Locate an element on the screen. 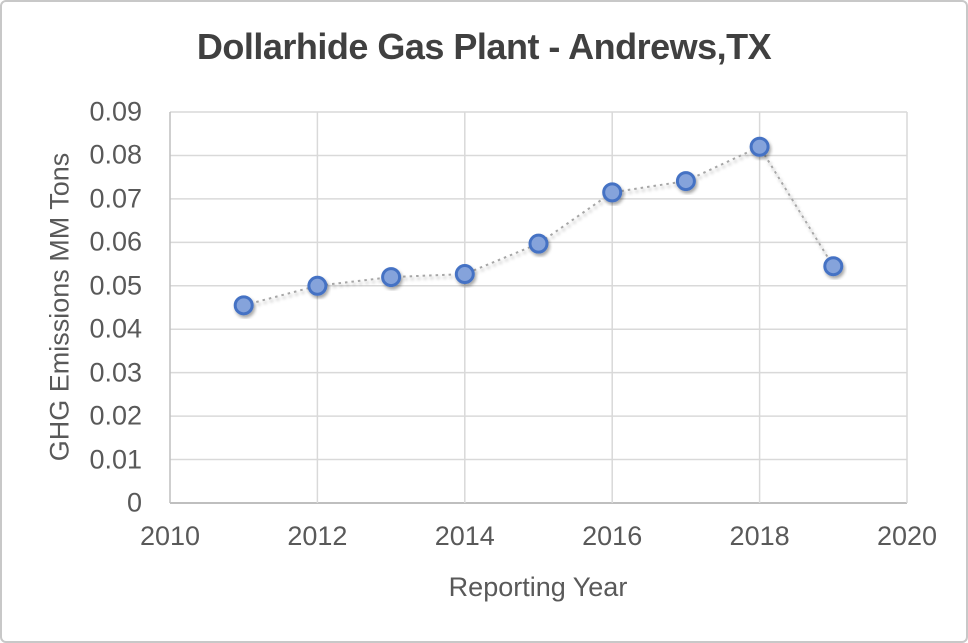 The image size is (968, 643). x-tick-label: 2014 is located at coordinates (464, 536).